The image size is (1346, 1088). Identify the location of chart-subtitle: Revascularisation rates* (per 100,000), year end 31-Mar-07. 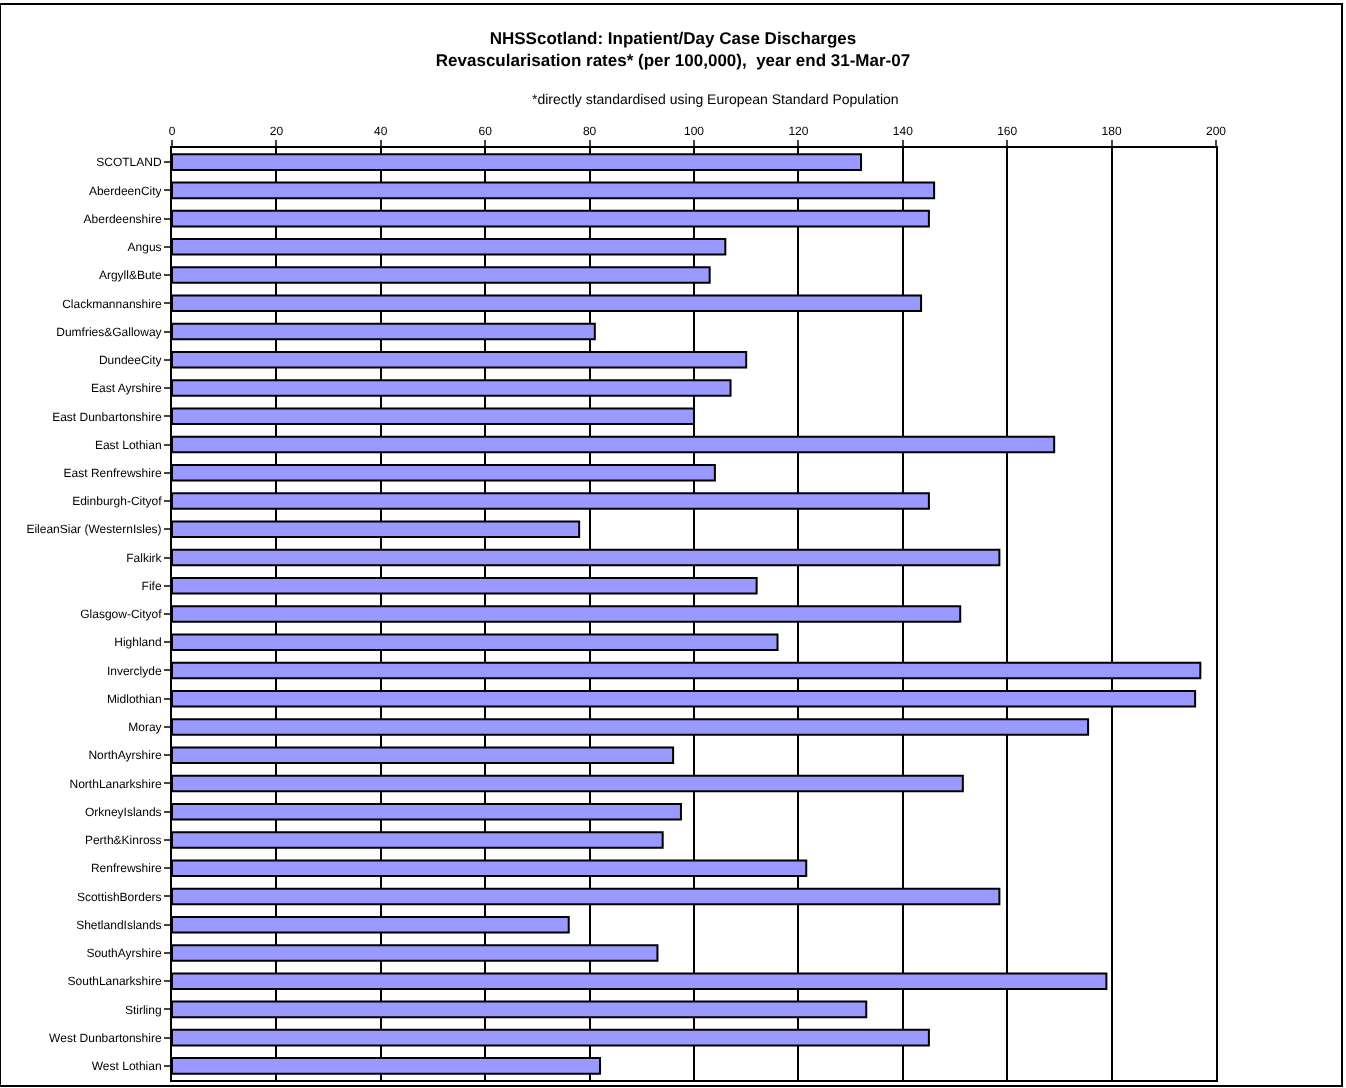
(673, 59).